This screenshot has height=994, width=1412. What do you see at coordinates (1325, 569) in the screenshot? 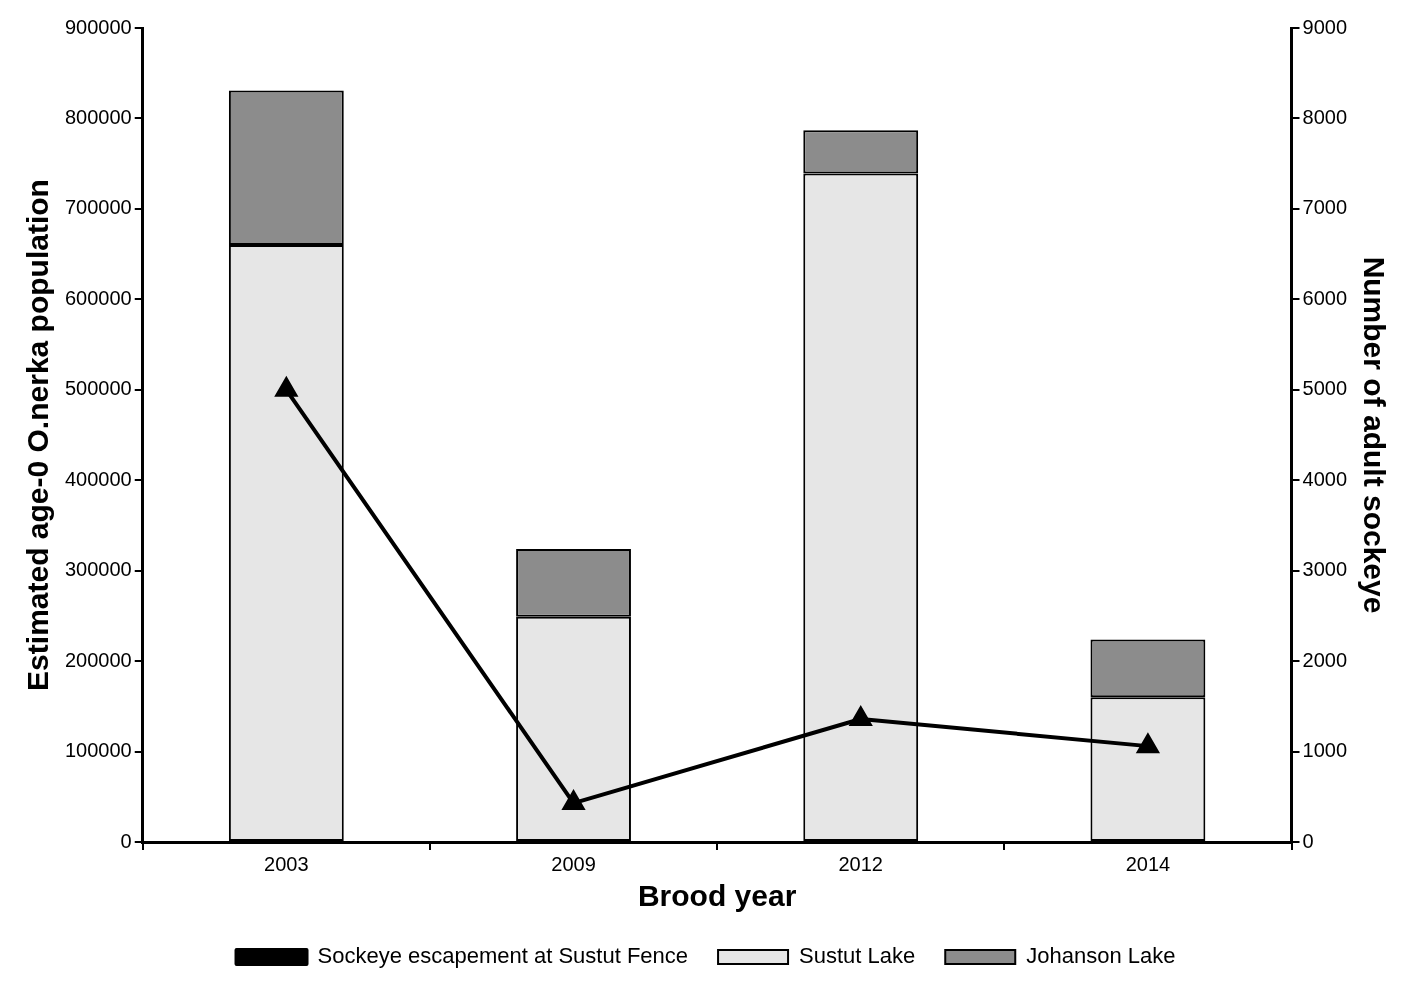
I see `y2-tick-label: 3000` at bounding box center [1325, 569].